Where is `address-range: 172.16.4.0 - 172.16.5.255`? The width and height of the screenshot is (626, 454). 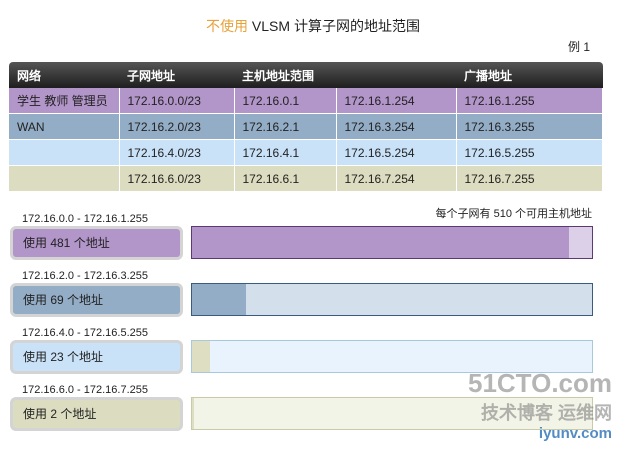 address-range: 172.16.4.0 - 172.16.5.255 is located at coordinates (85, 333).